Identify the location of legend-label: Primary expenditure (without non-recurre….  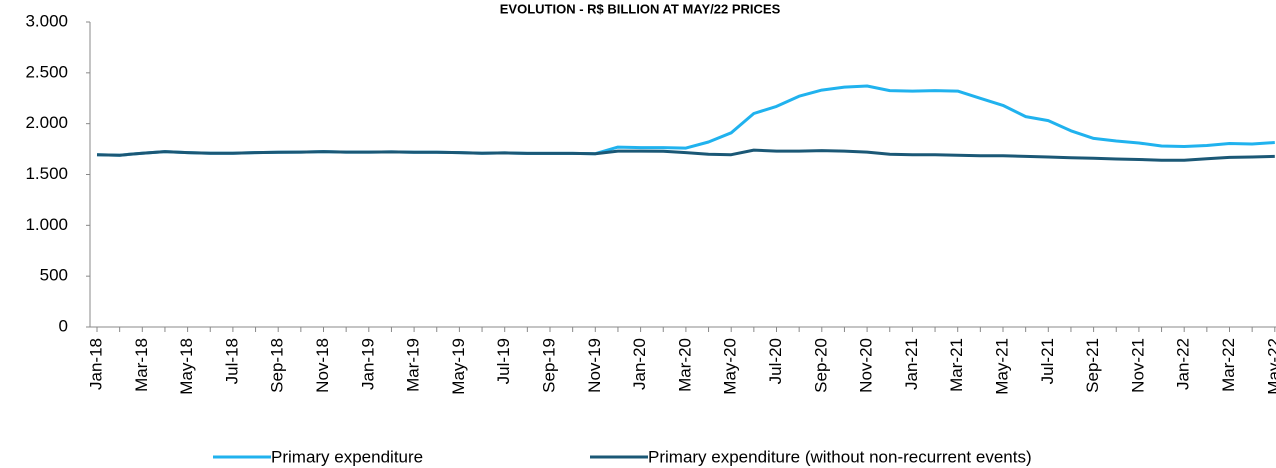
(840, 456).